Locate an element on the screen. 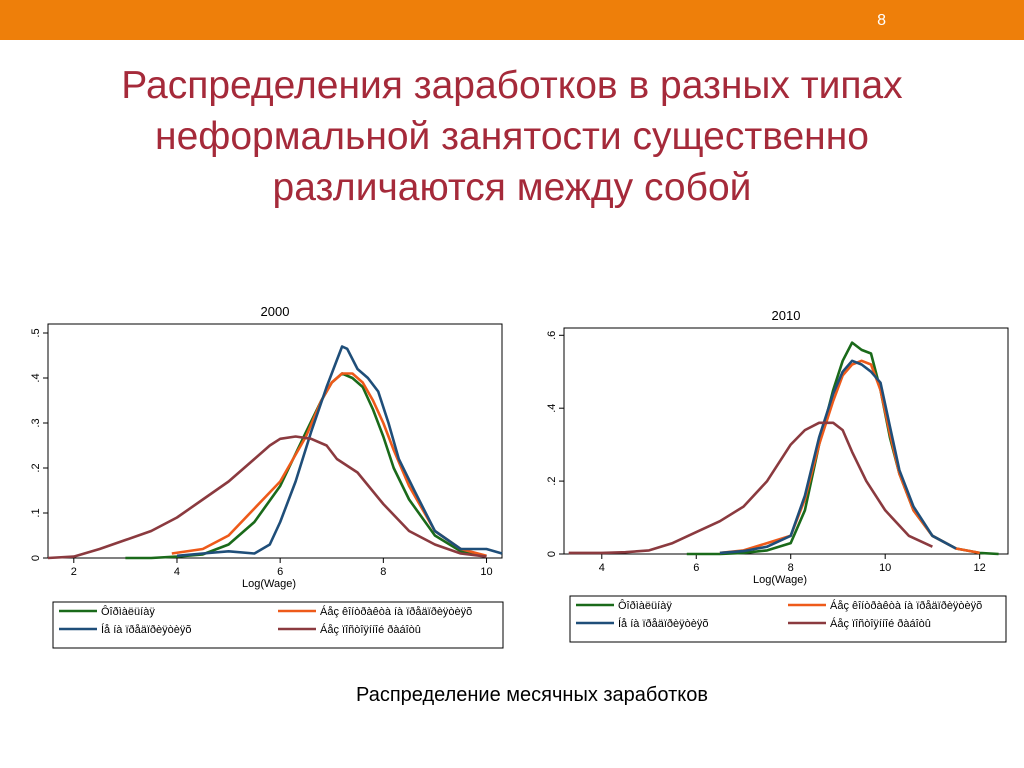 Image resolution: width=1024 pixels, height=768 pixels. slide-title-line: неформальной занятости существенно is located at coordinates (512, 136).